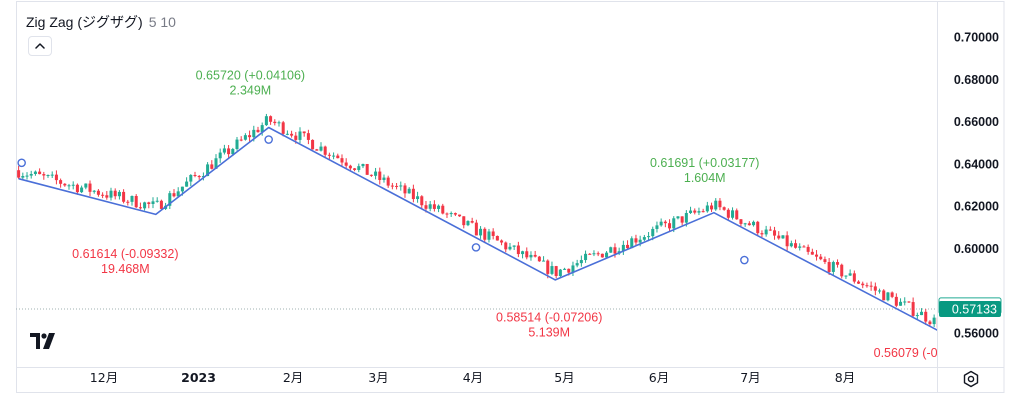 The width and height of the screenshot is (1024, 402). I want to click on zigzag-label-volume: 19.468M, so click(125, 269).